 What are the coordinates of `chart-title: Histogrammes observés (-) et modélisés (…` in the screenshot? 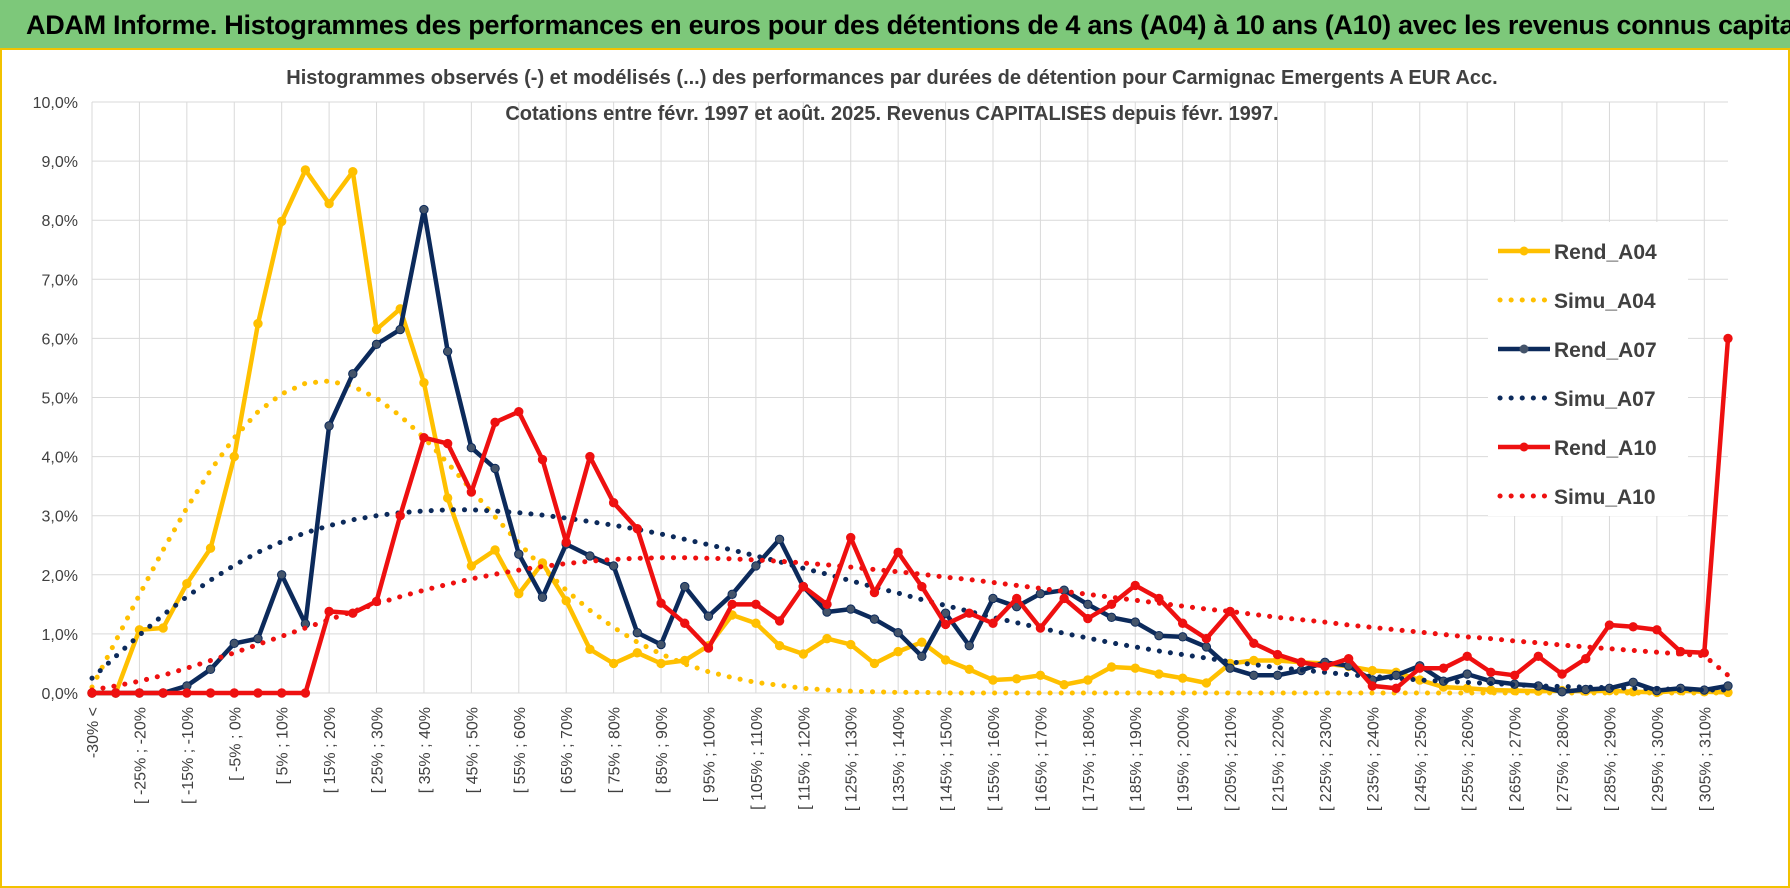 It's located at (891, 78).